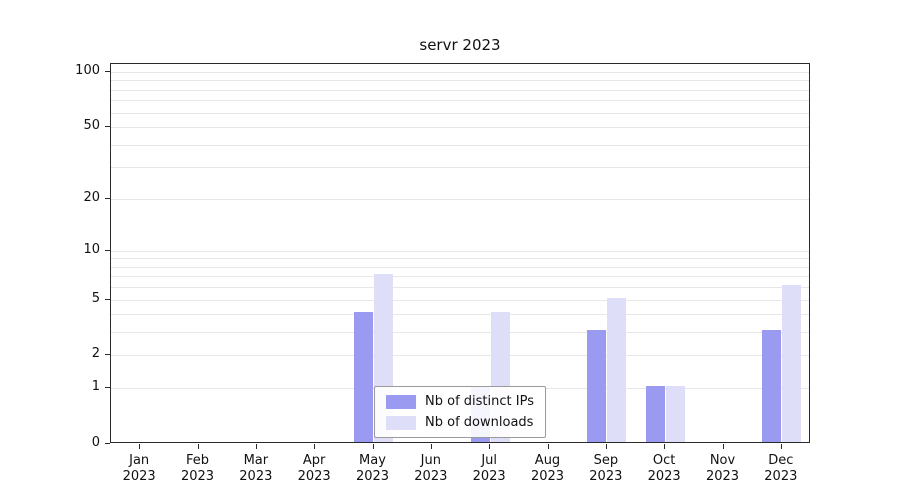 The image size is (900, 500). Describe the element at coordinates (95, 354) in the screenshot. I see `y-tick-label: 2` at that location.